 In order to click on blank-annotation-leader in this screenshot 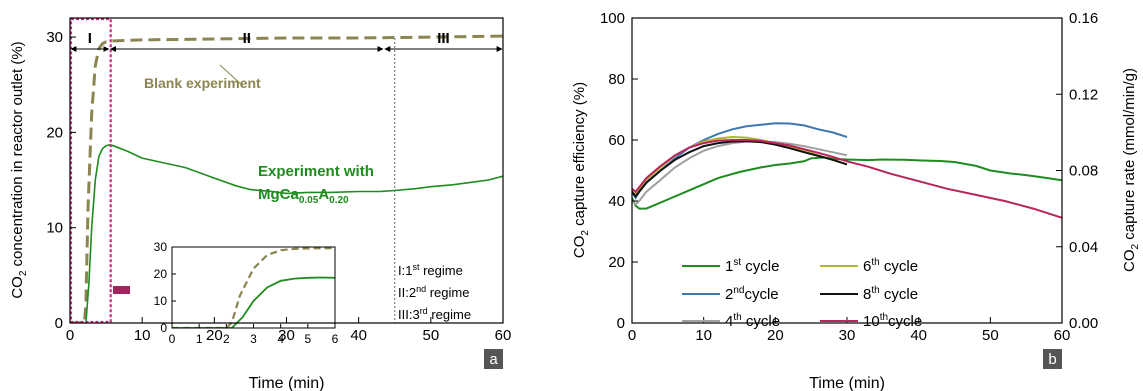, I will do `click(231, 75)`.